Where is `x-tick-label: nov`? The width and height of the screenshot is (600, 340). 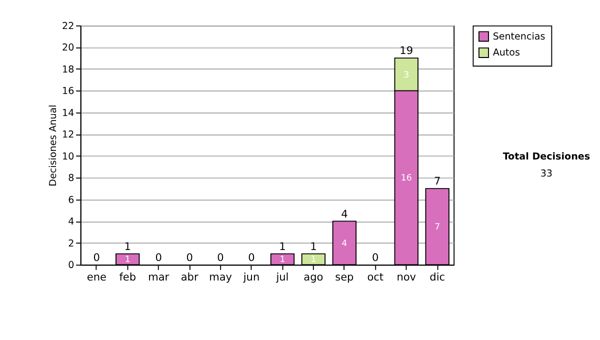 x-tick-label: nov is located at coordinates (406, 277).